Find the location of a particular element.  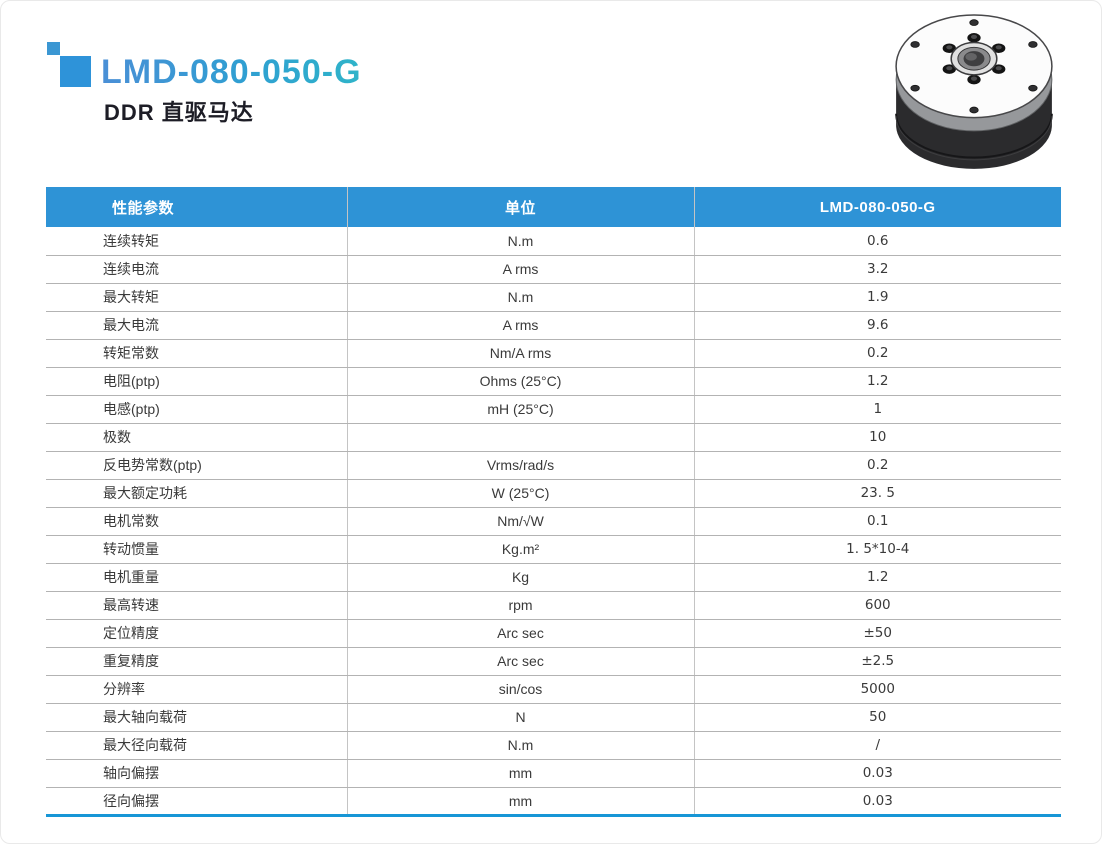

row-parameter: 电机重量 is located at coordinates (196, 577).